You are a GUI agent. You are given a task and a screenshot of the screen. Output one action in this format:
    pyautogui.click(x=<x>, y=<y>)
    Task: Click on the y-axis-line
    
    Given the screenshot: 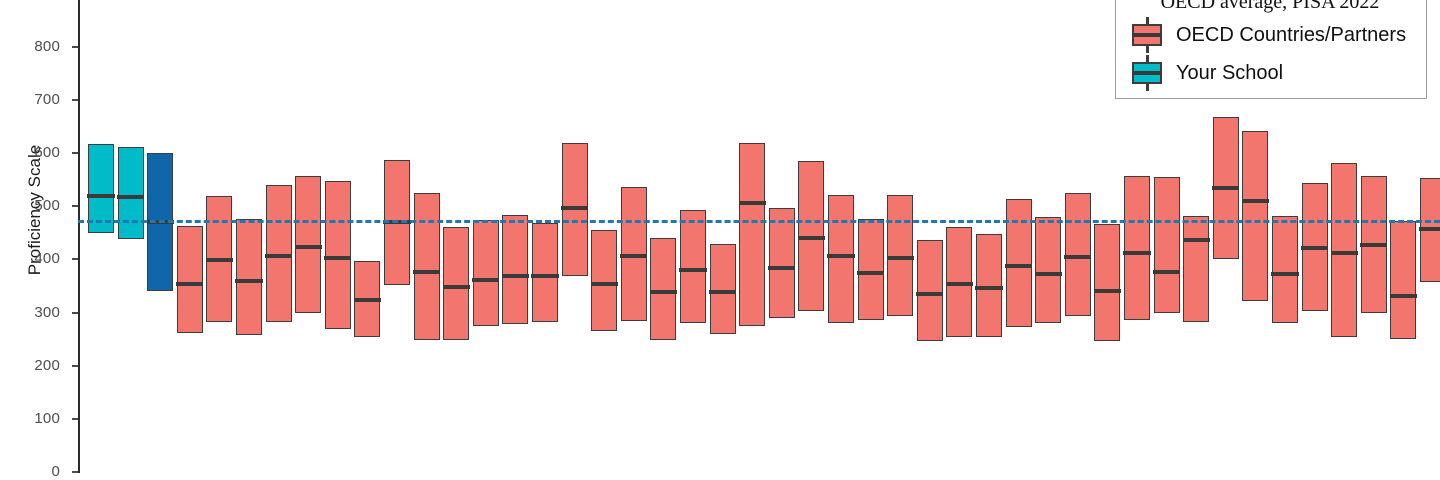 What is the action you would take?
    pyautogui.click(x=79, y=236)
    